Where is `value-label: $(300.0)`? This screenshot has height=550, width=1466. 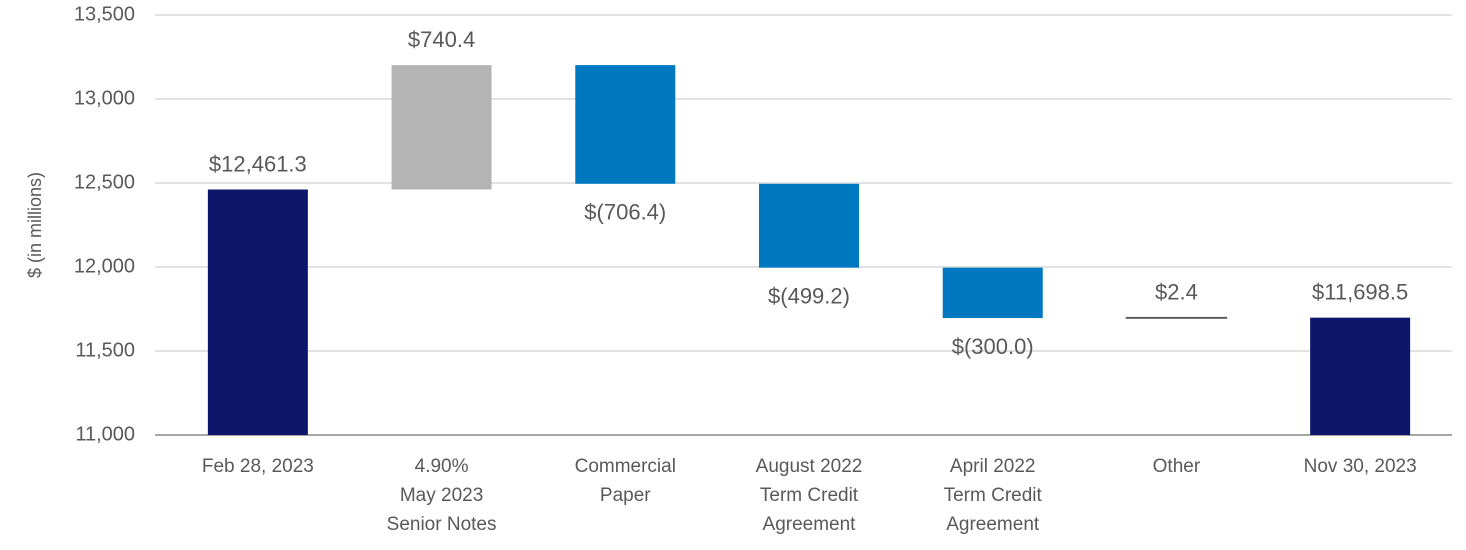
value-label: $(300.0) is located at coordinates (993, 346).